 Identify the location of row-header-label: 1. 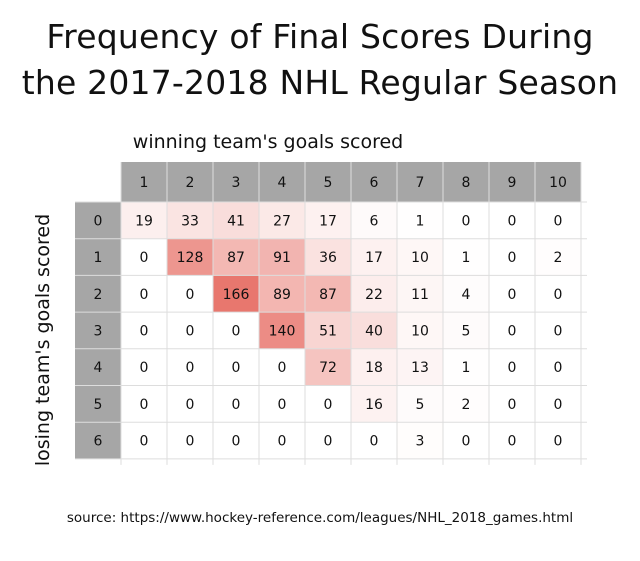
(98, 258).